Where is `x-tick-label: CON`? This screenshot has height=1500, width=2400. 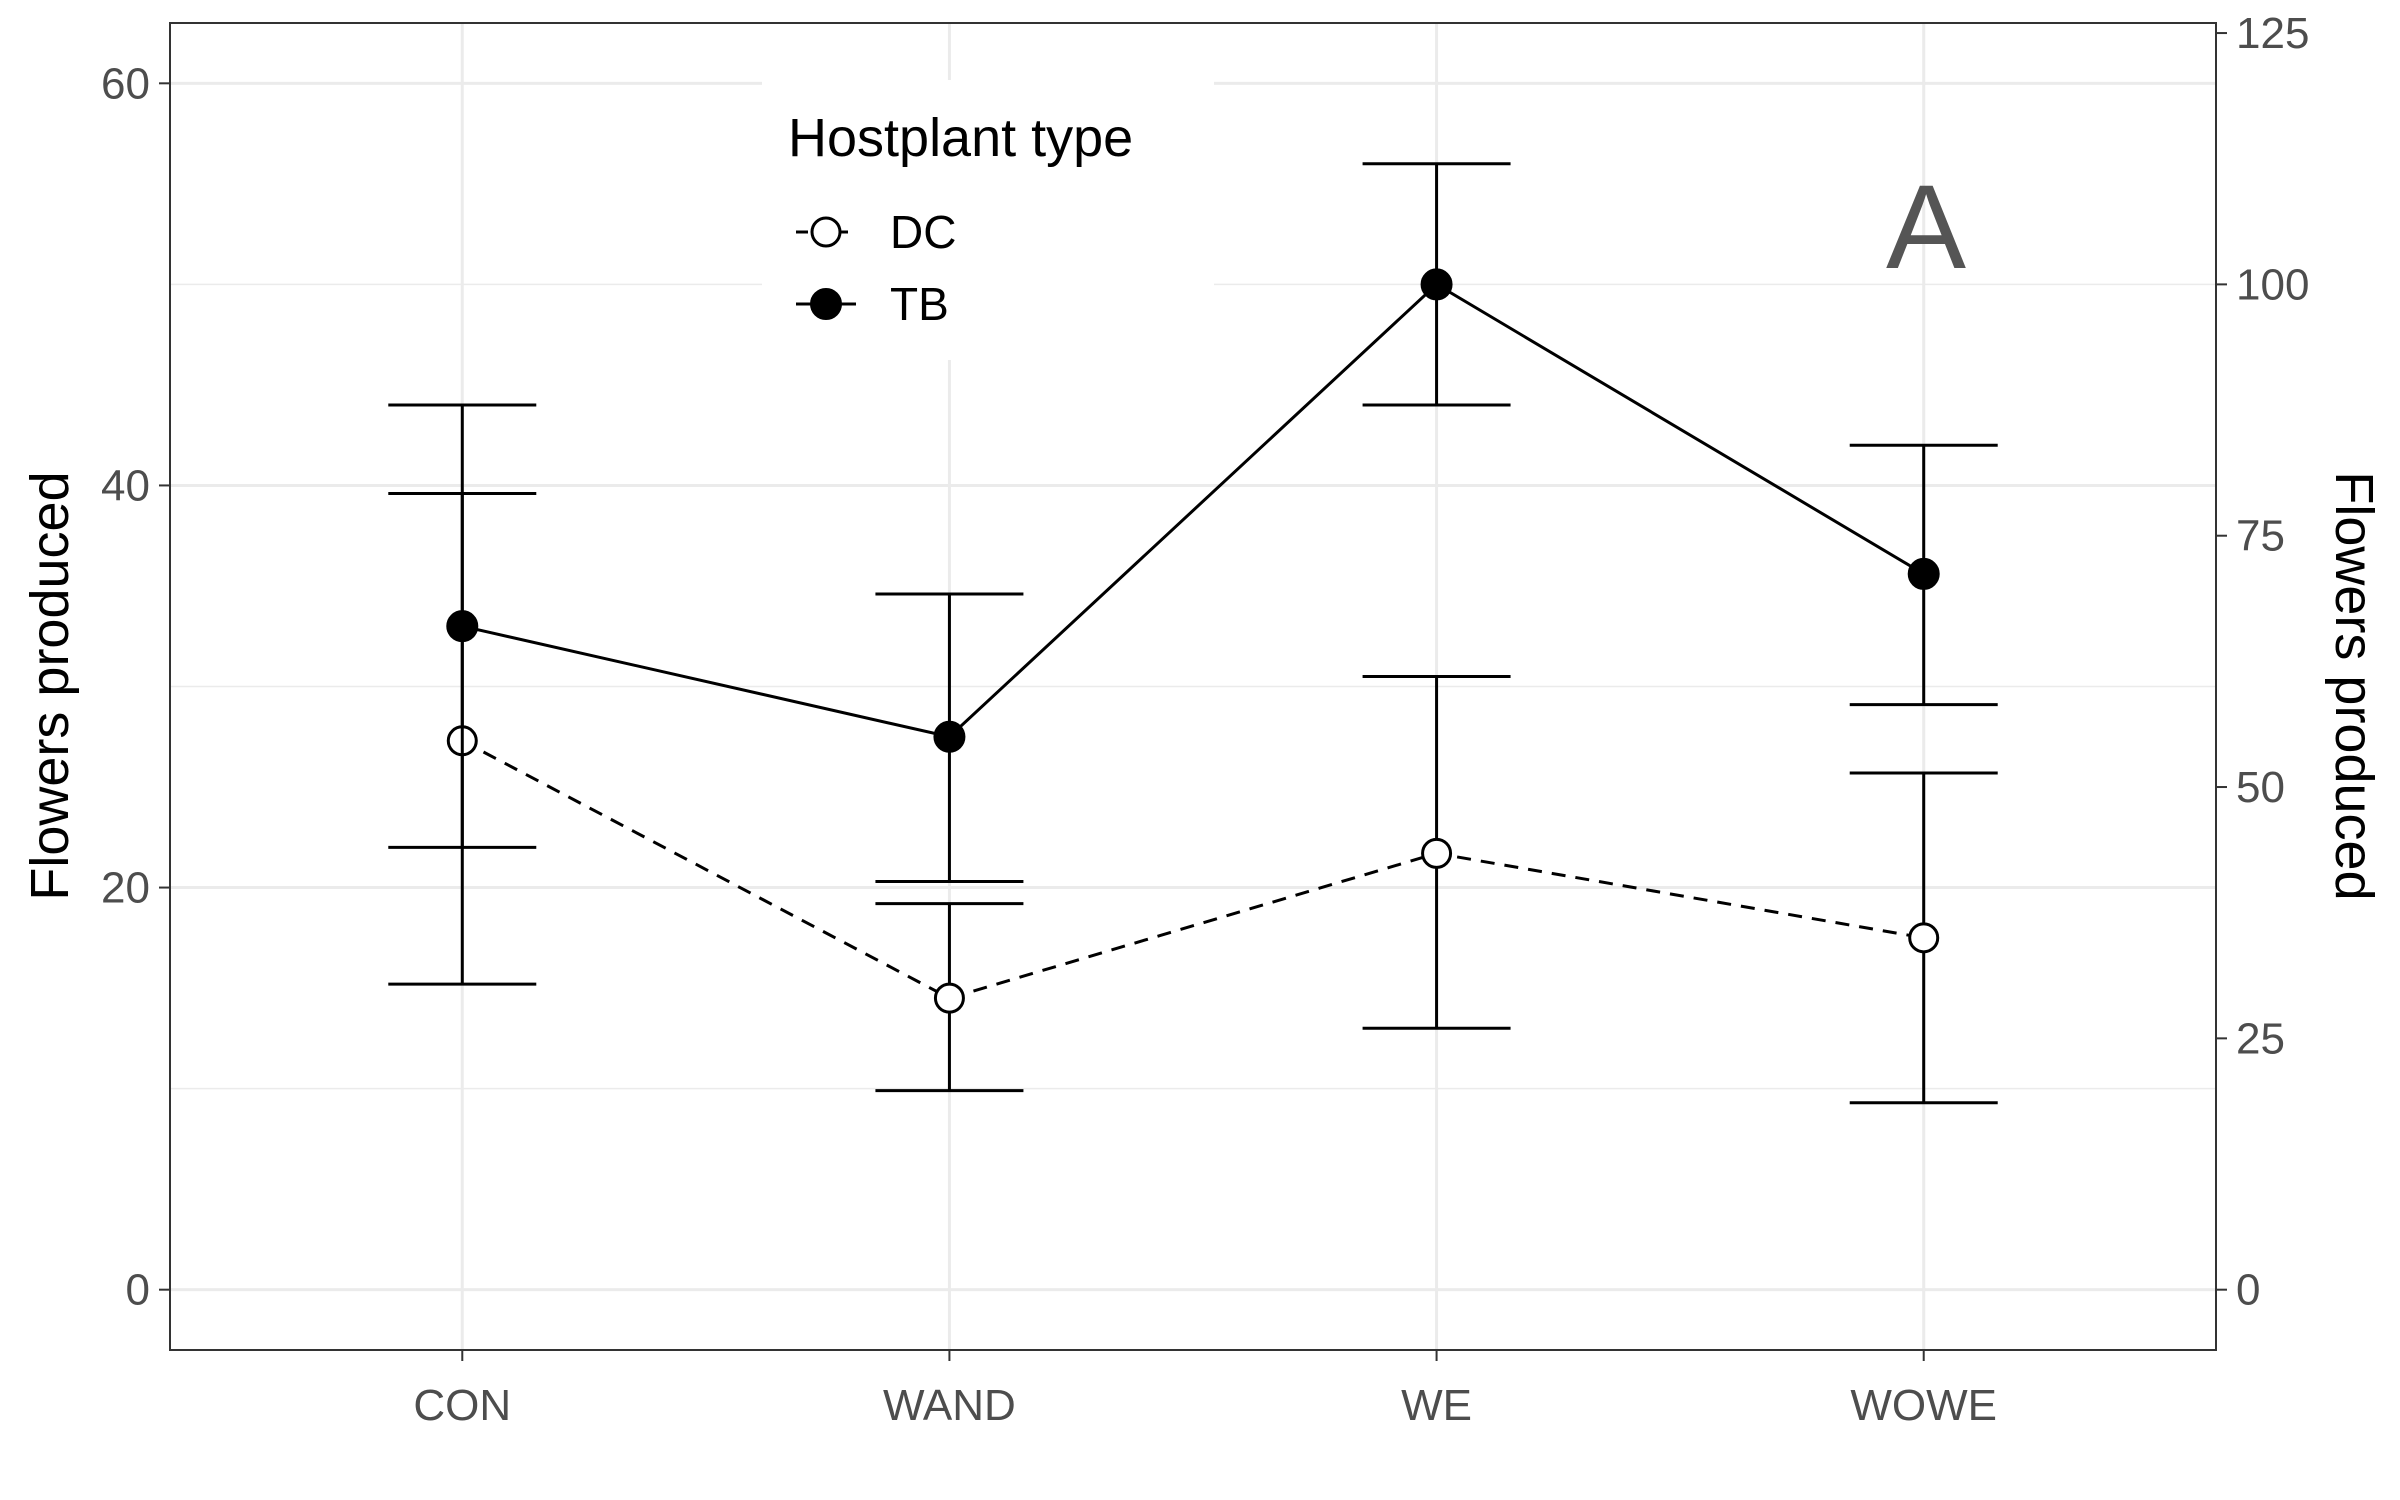
x-tick-label: CON is located at coordinates (462, 1405).